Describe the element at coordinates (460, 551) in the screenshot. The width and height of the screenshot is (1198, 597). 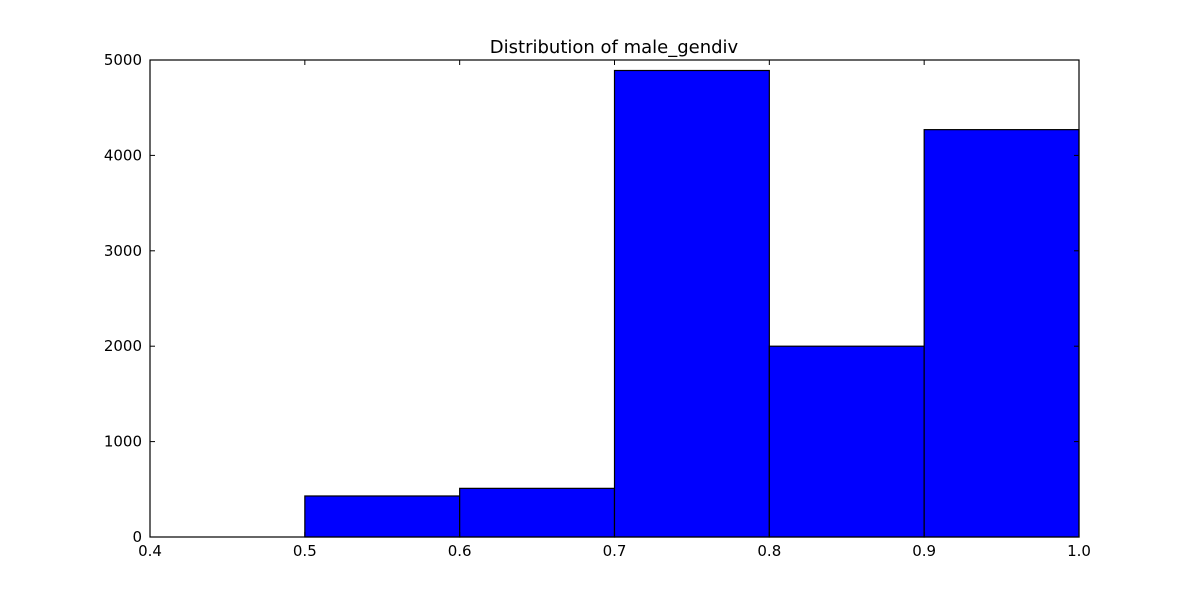
I see `x-tick-label-2: 0.6` at that location.